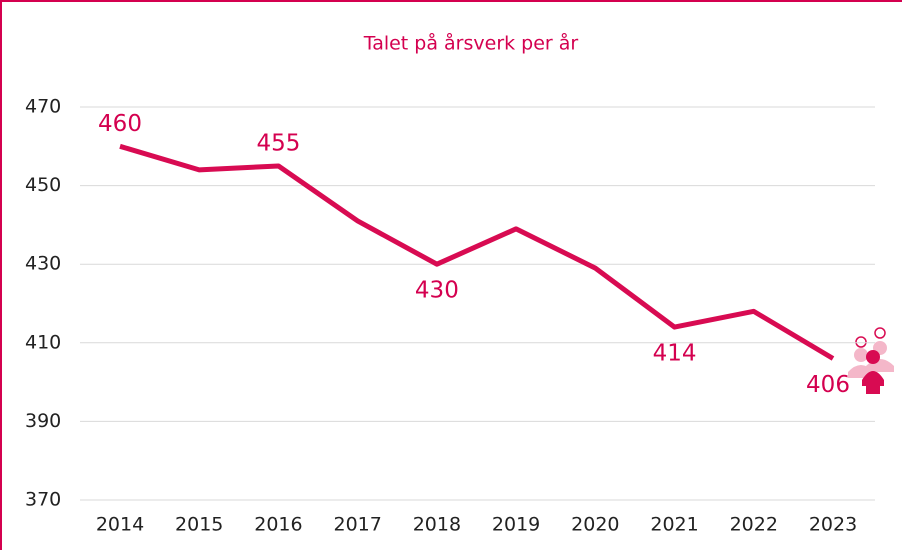 This screenshot has width=902, height=550. Describe the element at coordinates (437, 525) in the screenshot. I see `x-tick-label: 2018` at that location.